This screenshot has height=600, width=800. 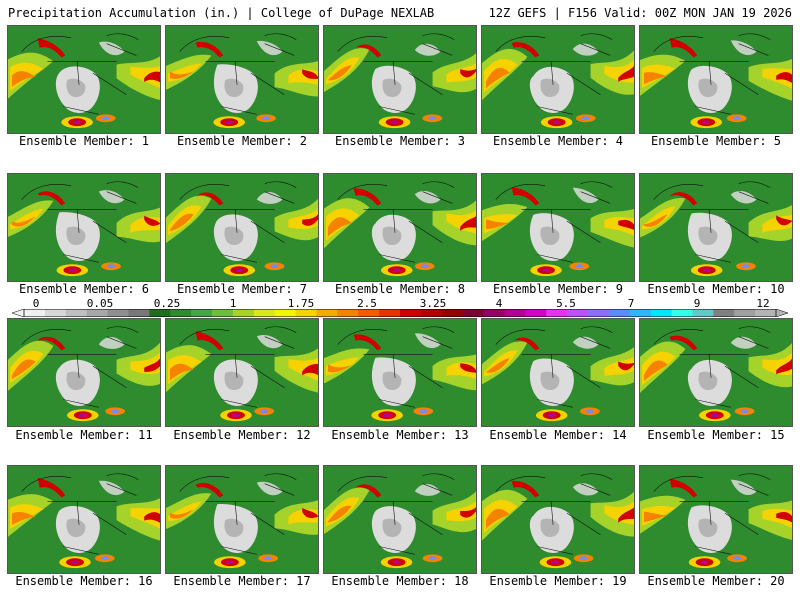 What do you see at coordinates (781, 313) in the screenshot?
I see `colorbar-max-arrow` at bounding box center [781, 313].